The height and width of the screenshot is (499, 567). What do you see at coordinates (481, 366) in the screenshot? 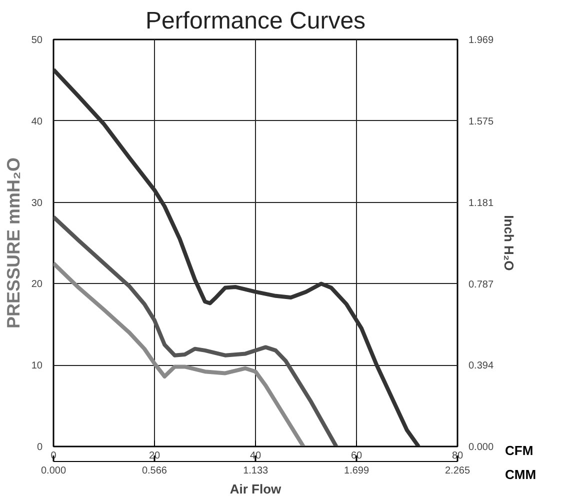
I see `y2-tick-label: 0.394` at bounding box center [481, 366].